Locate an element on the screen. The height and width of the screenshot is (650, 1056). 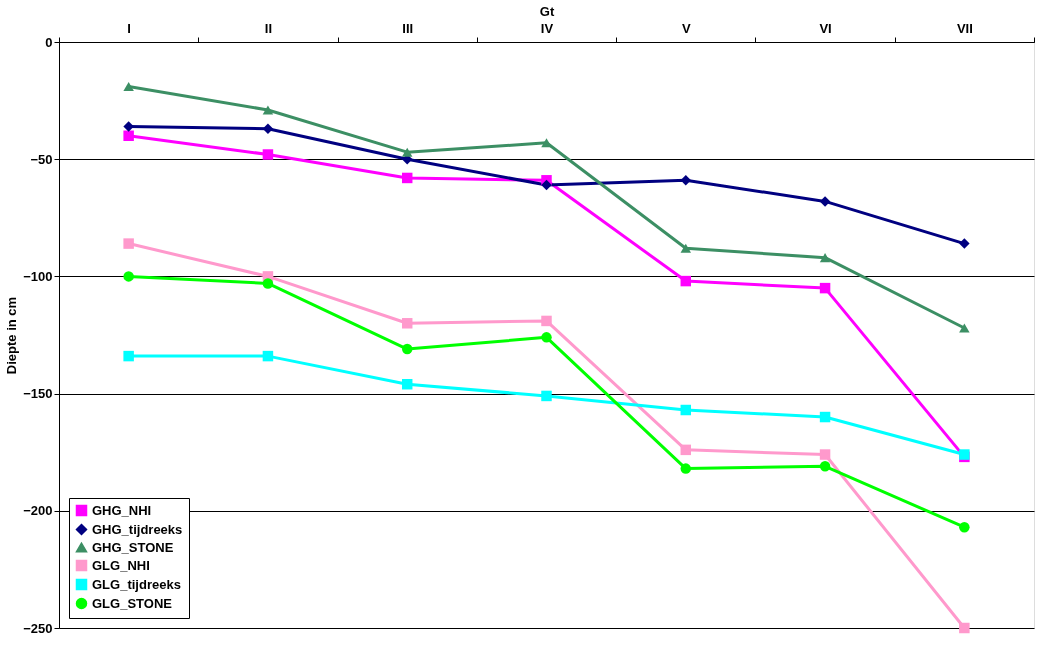
legend-label: GHG_STONE is located at coordinates (133, 547).